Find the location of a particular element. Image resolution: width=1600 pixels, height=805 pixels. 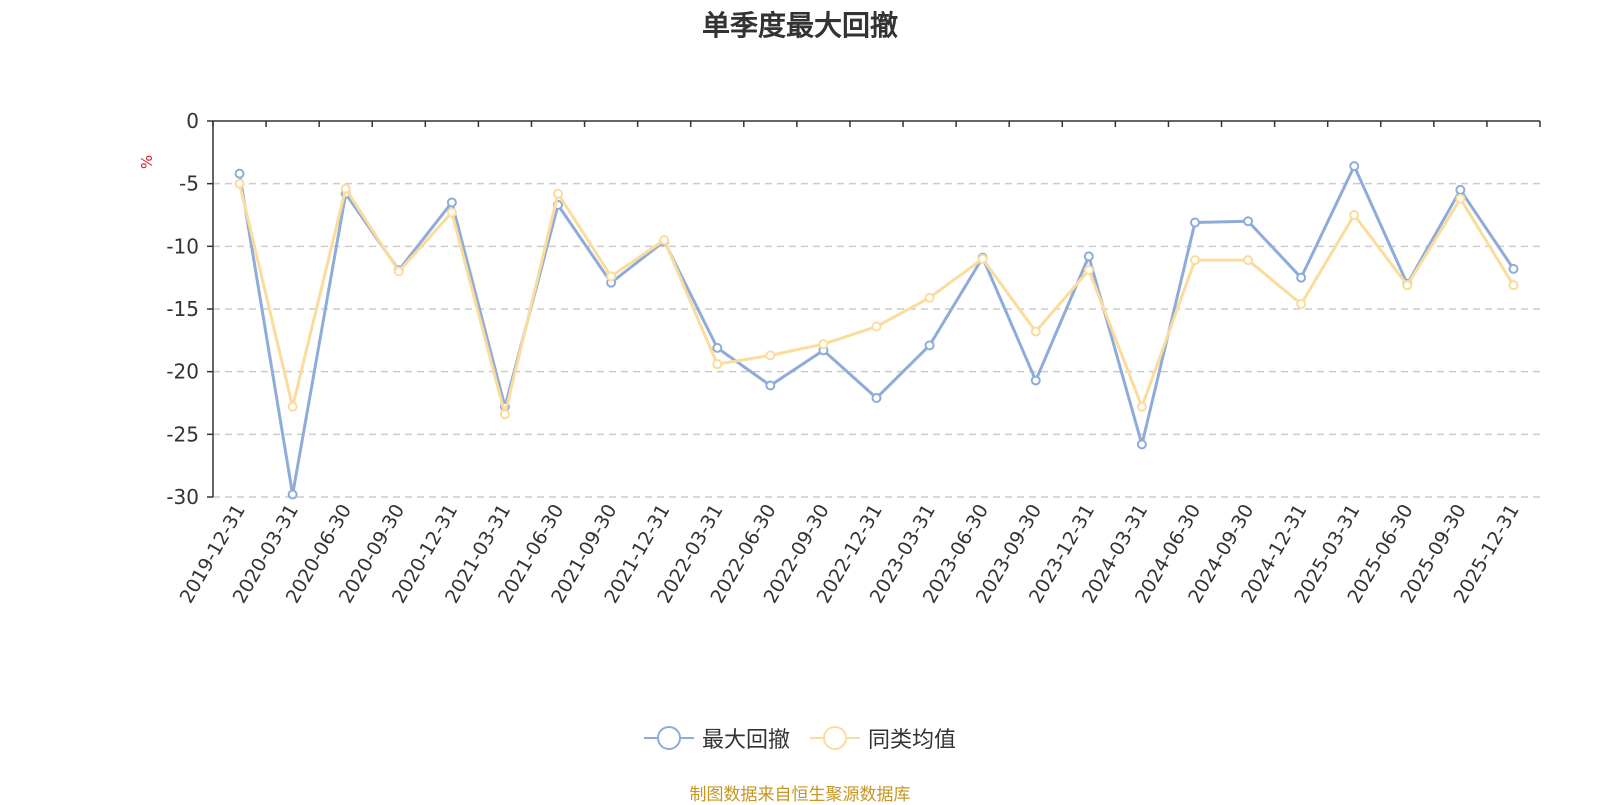

y-tick-label: -10 is located at coordinates (182, 246).